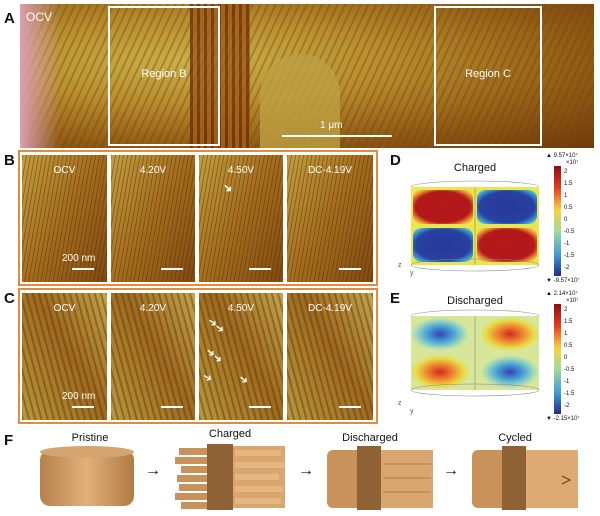 This screenshot has height=516, width=600. What do you see at coordinates (330, 170) in the screenshot?
I see `panel-b-tile-4-label: DC-4.19V` at bounding box center [330, 170].